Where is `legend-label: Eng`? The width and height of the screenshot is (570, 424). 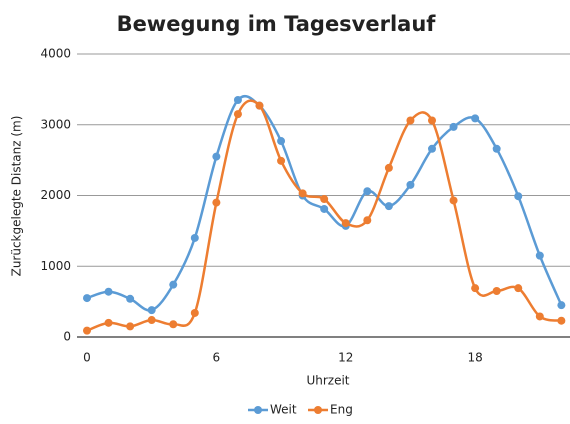
legend-label: Eng is located at coordinates (341, 410).